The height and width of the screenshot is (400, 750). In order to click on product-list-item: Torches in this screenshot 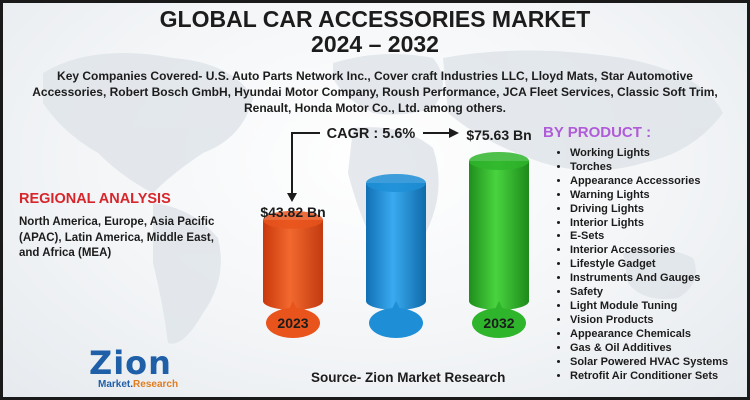, I will do `click(649, 168)`.